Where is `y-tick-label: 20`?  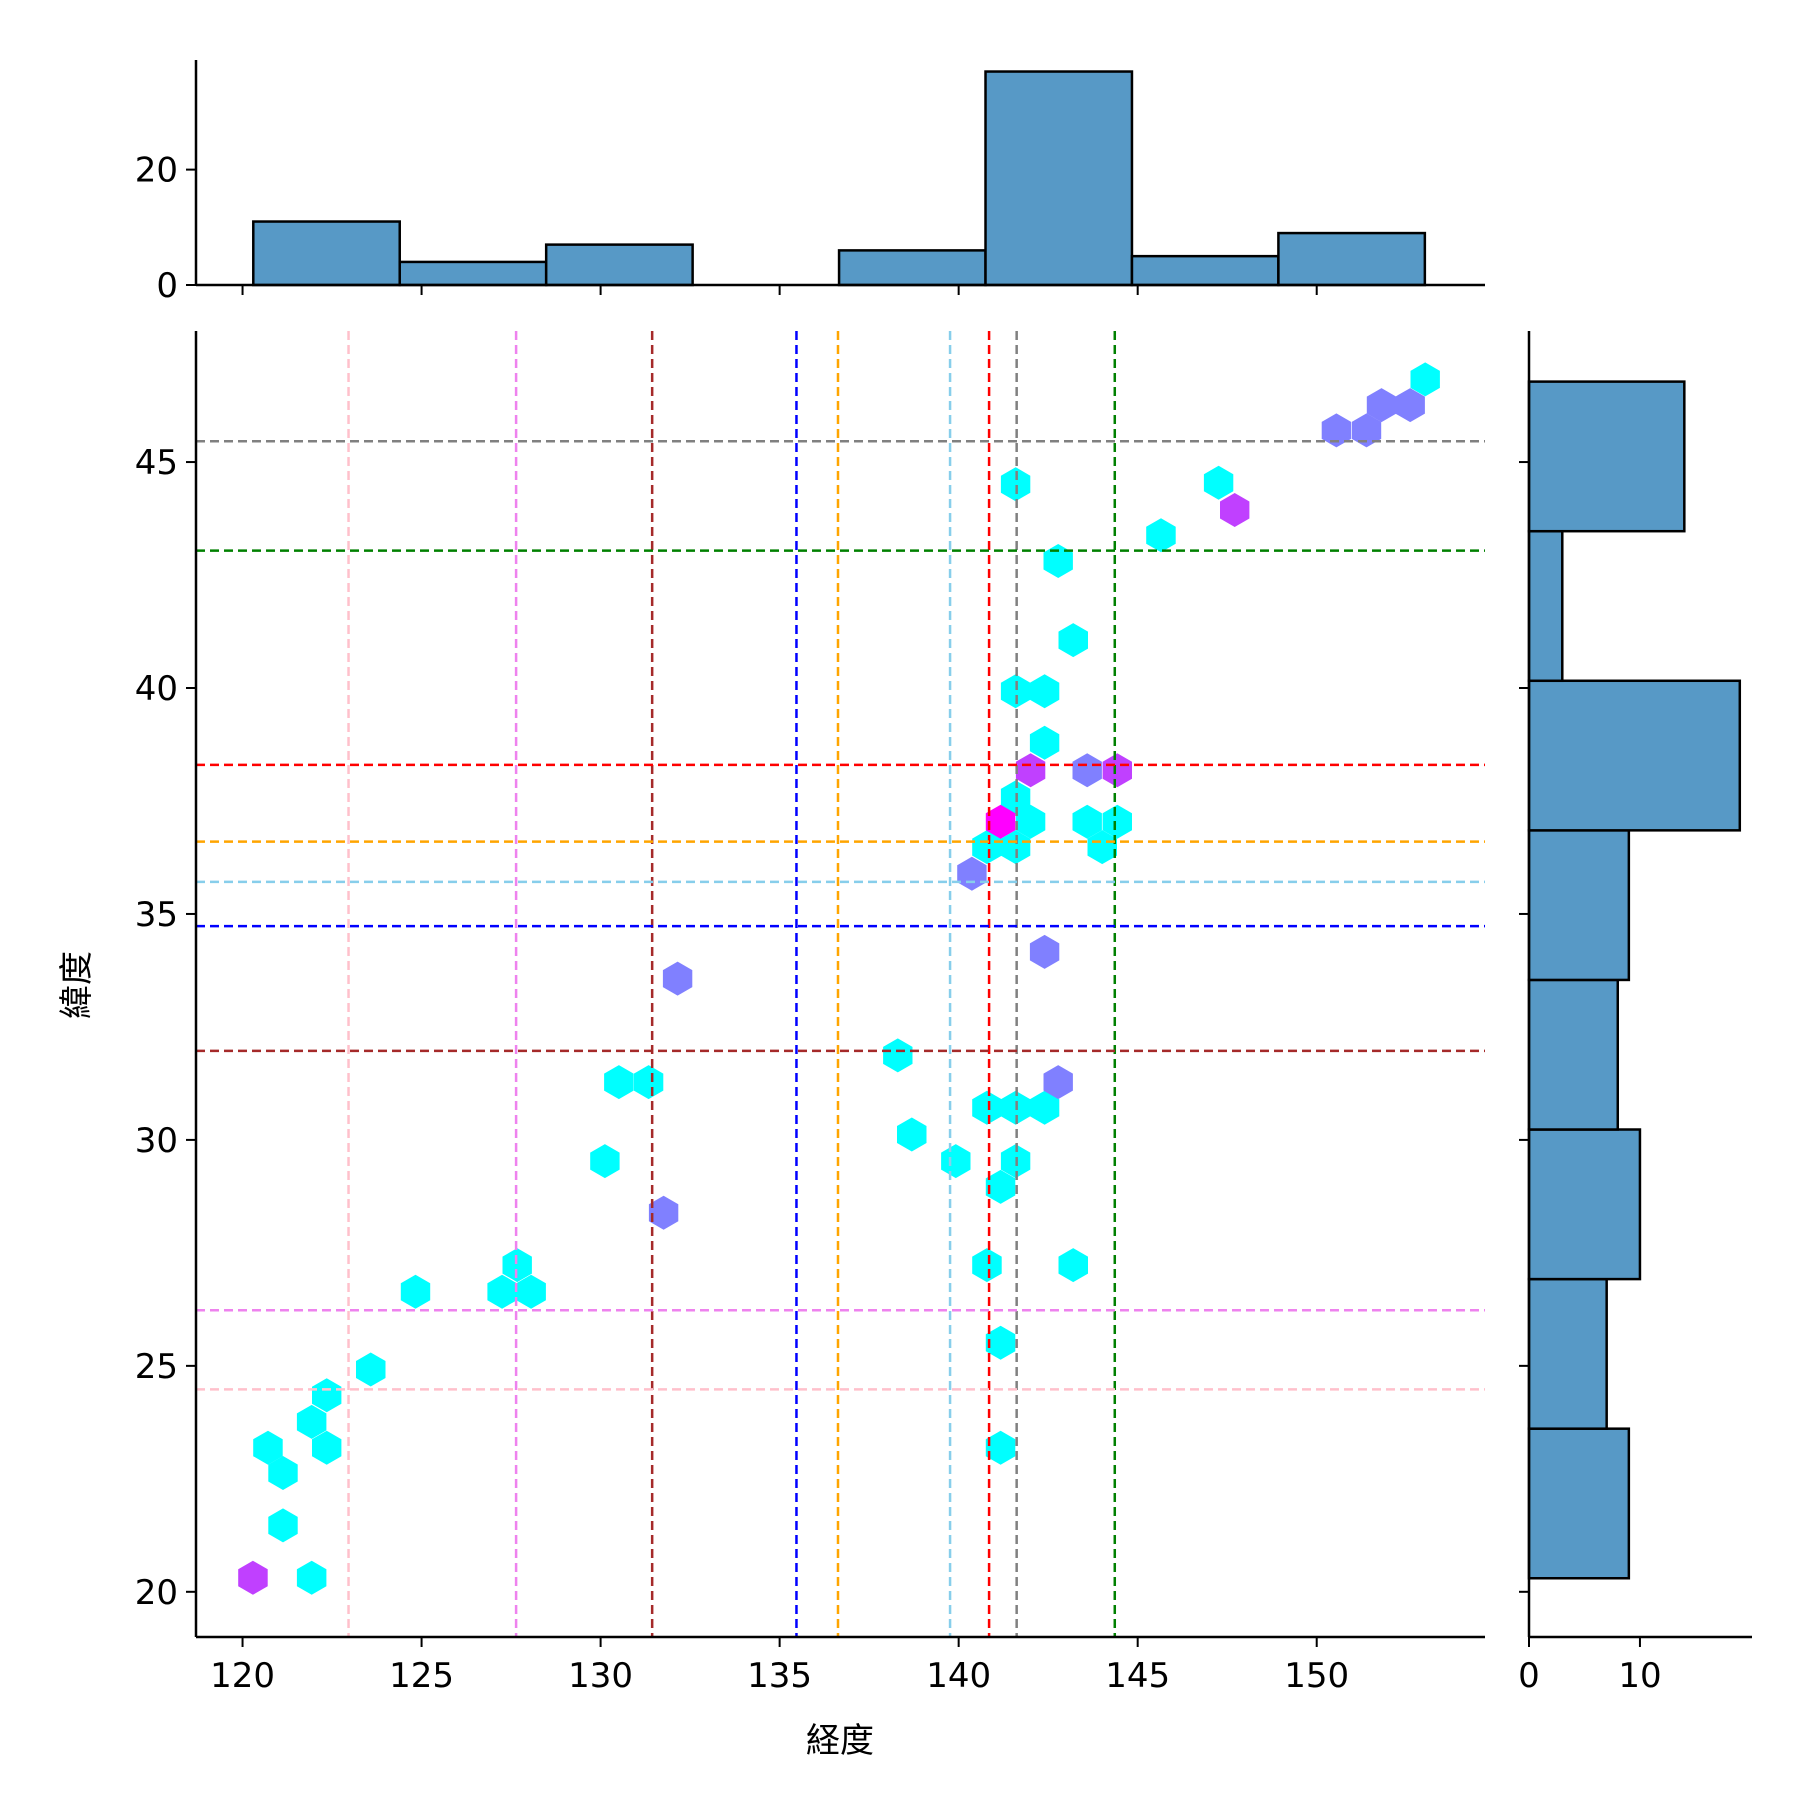
y-tick-label: 20 is located at coordinates (156, 1593).